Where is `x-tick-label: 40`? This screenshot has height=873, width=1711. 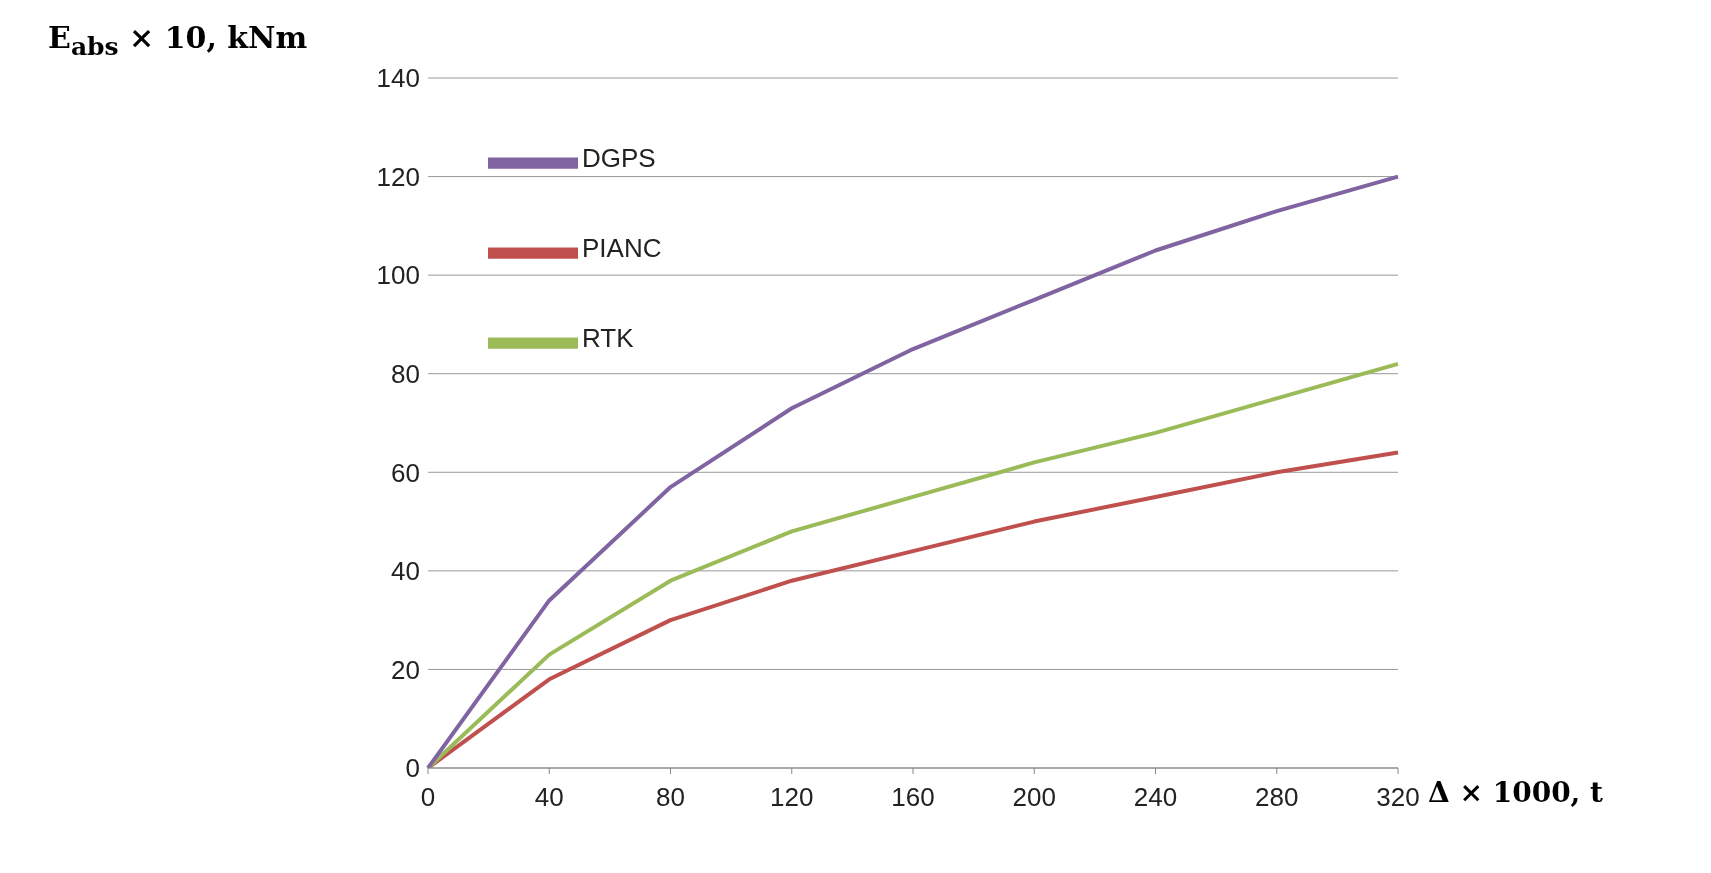 x-tick-label: 40 is located at coordinates (549, 797).